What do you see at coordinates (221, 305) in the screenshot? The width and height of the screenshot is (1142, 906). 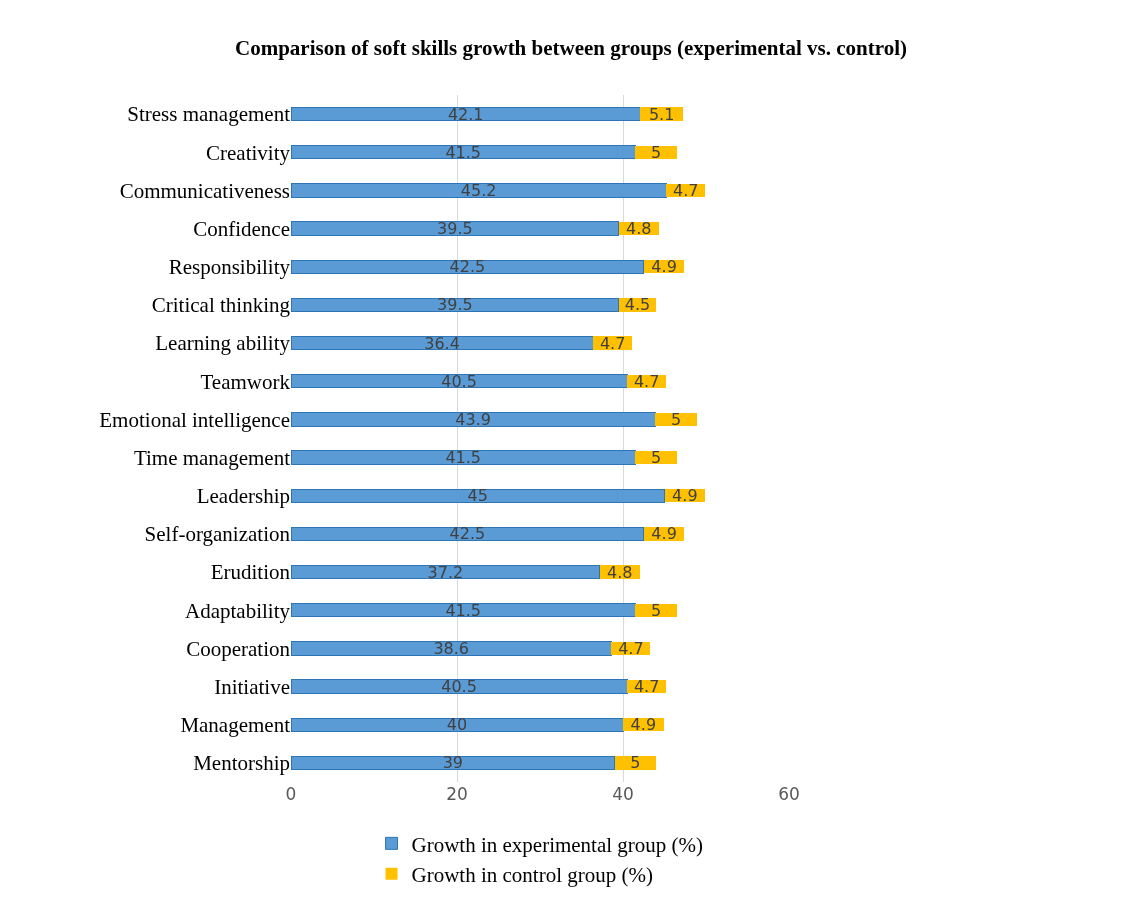 I see `y-tick-label: Critical thinking` at bounding box center [221, 305].